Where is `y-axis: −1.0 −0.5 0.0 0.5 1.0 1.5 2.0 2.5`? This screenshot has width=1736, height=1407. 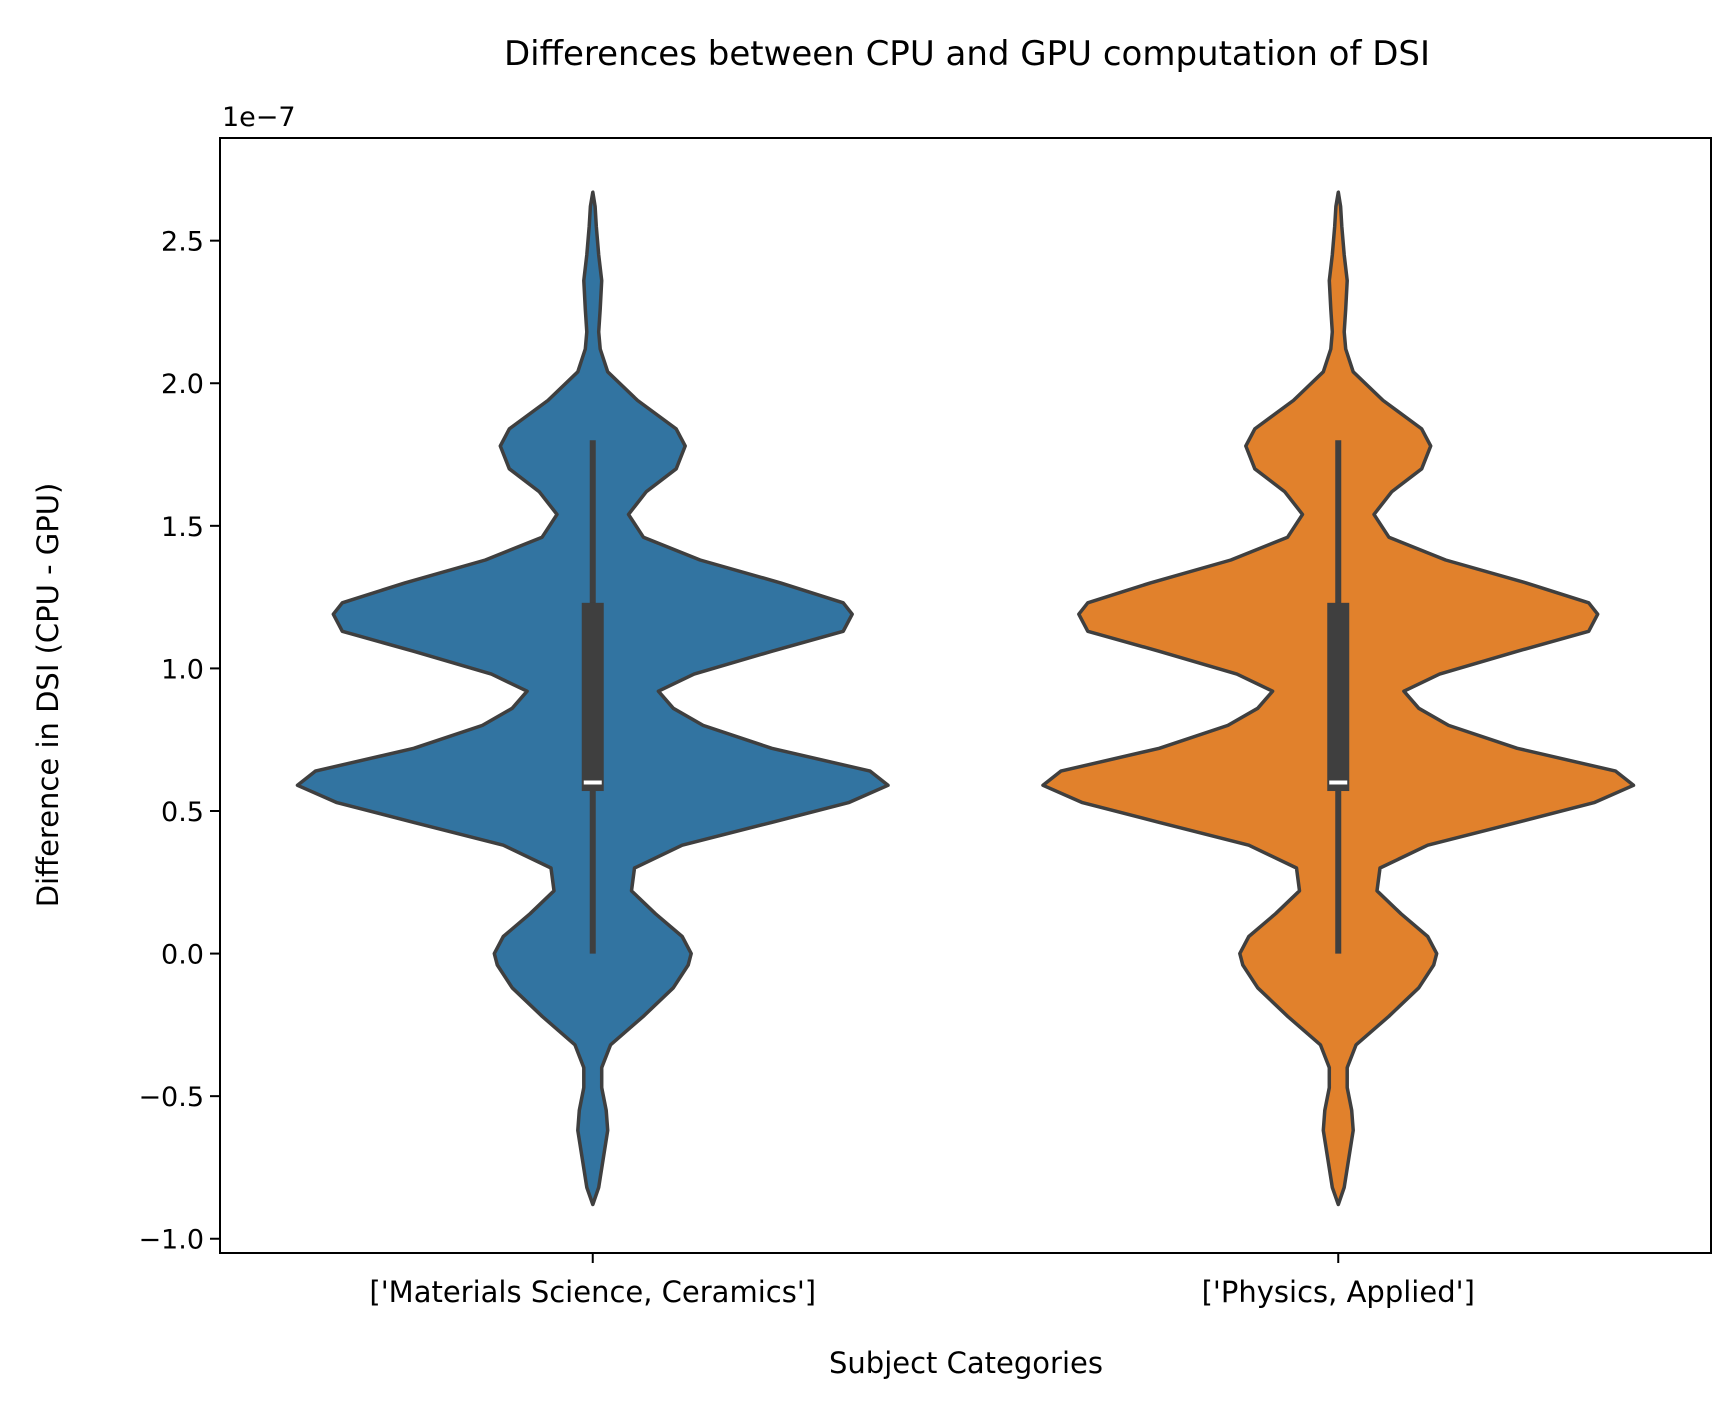
y-axis: −1.0 −0.5 0.0 0.5 1.0 1.5 2.0 2.5 is located at coordinates (179, 741).